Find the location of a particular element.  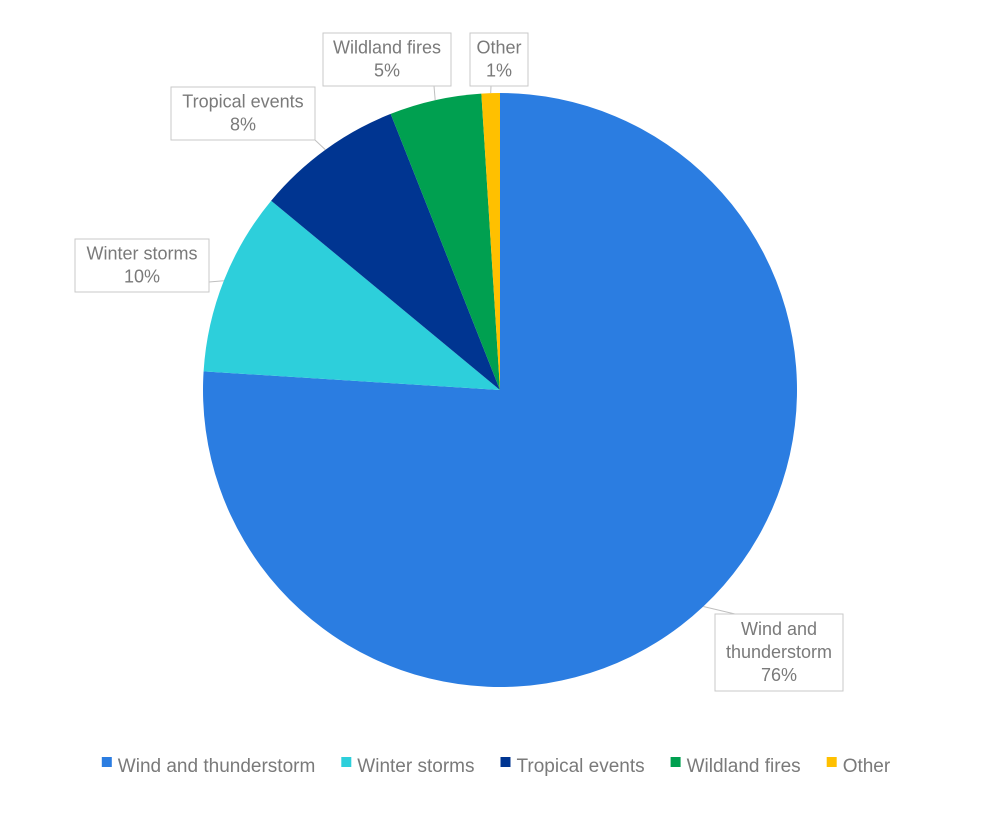

legend-item-wildland-fires: Wildland fires is located at coordinates (735, 766).